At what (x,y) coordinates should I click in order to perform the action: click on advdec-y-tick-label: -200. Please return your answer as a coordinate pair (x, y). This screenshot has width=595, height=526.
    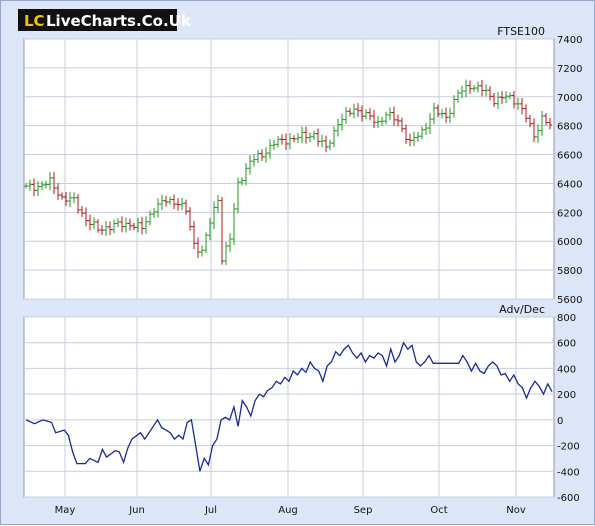
    Looking at the image, I should click on (568, 447).